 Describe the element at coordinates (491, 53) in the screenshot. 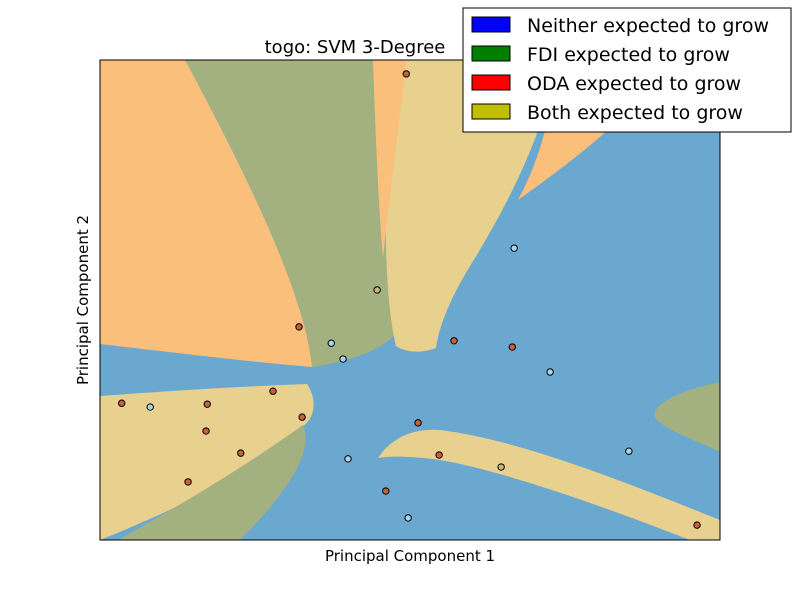

I see `legend-swatch-fdi` at that location.